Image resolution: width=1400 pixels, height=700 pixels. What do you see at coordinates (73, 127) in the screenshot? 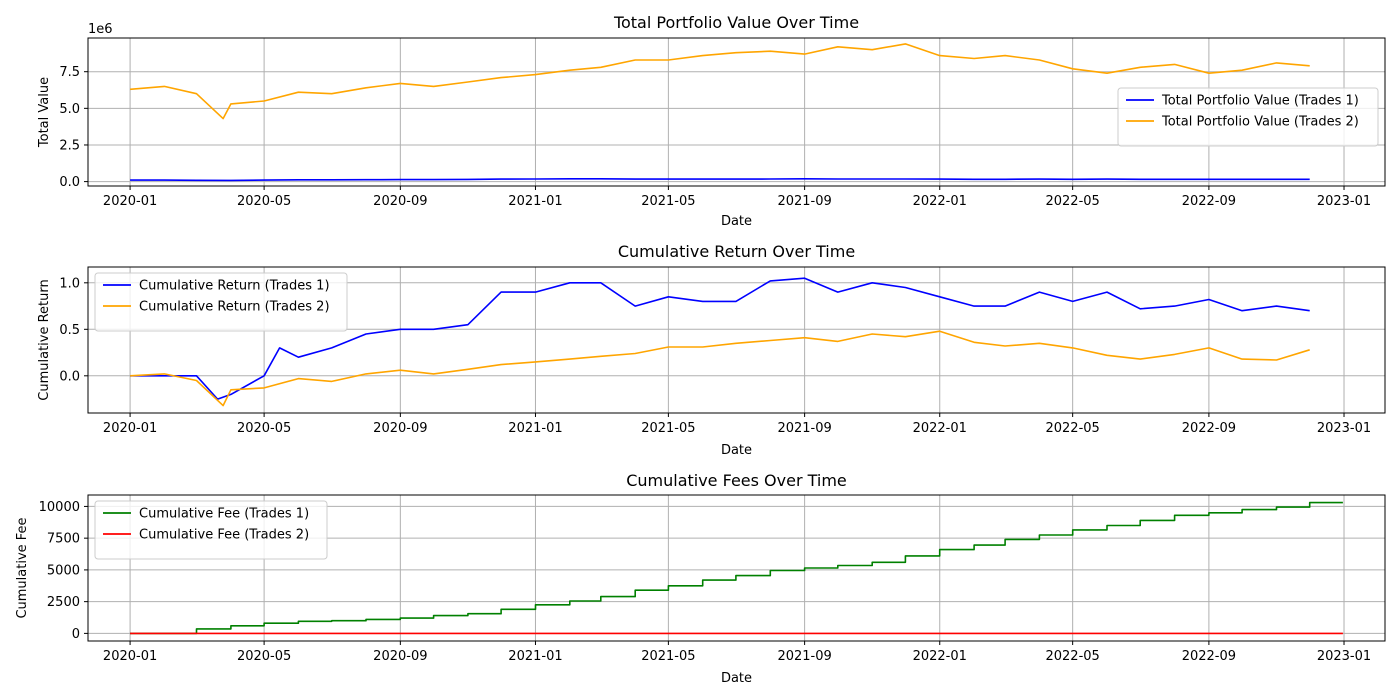
I see `y-ticks: 0.0 2.5 5.0 7.5` at bounding box center [73, 127].